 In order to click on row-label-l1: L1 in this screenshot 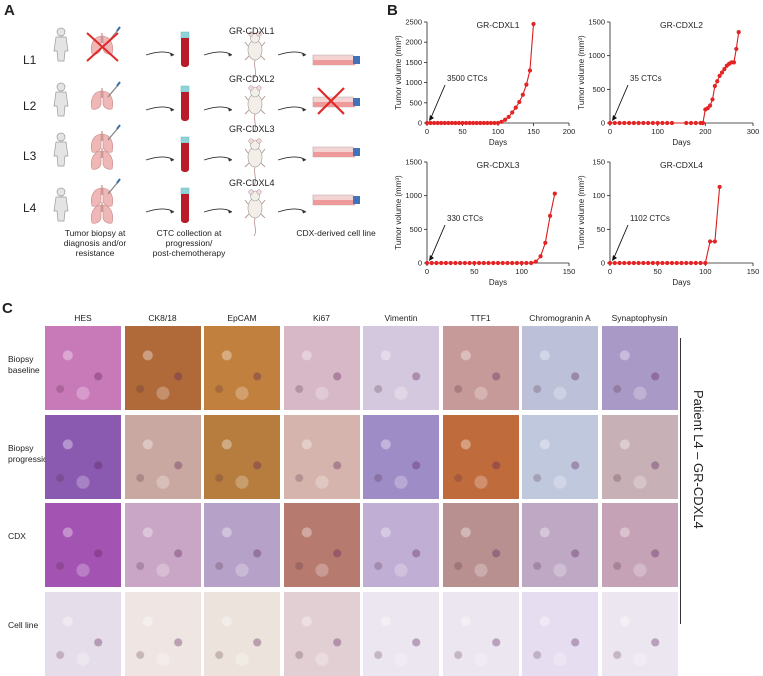, I will do `click(30, 60)`.